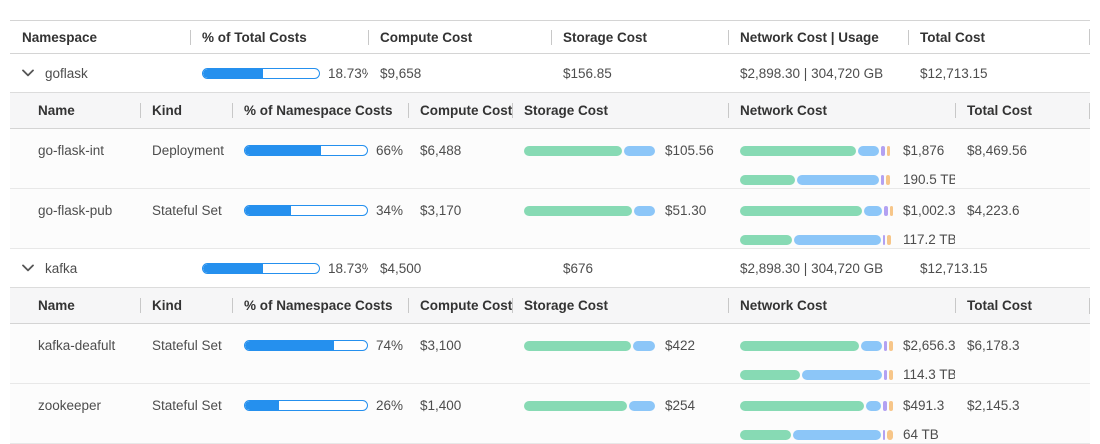 The width and height of the screenshot is (1100, 444). Describe the element at coordinates (841, 420) in the screenshot. I see `workload-network-cell: $491.3 64 TB` at that location.